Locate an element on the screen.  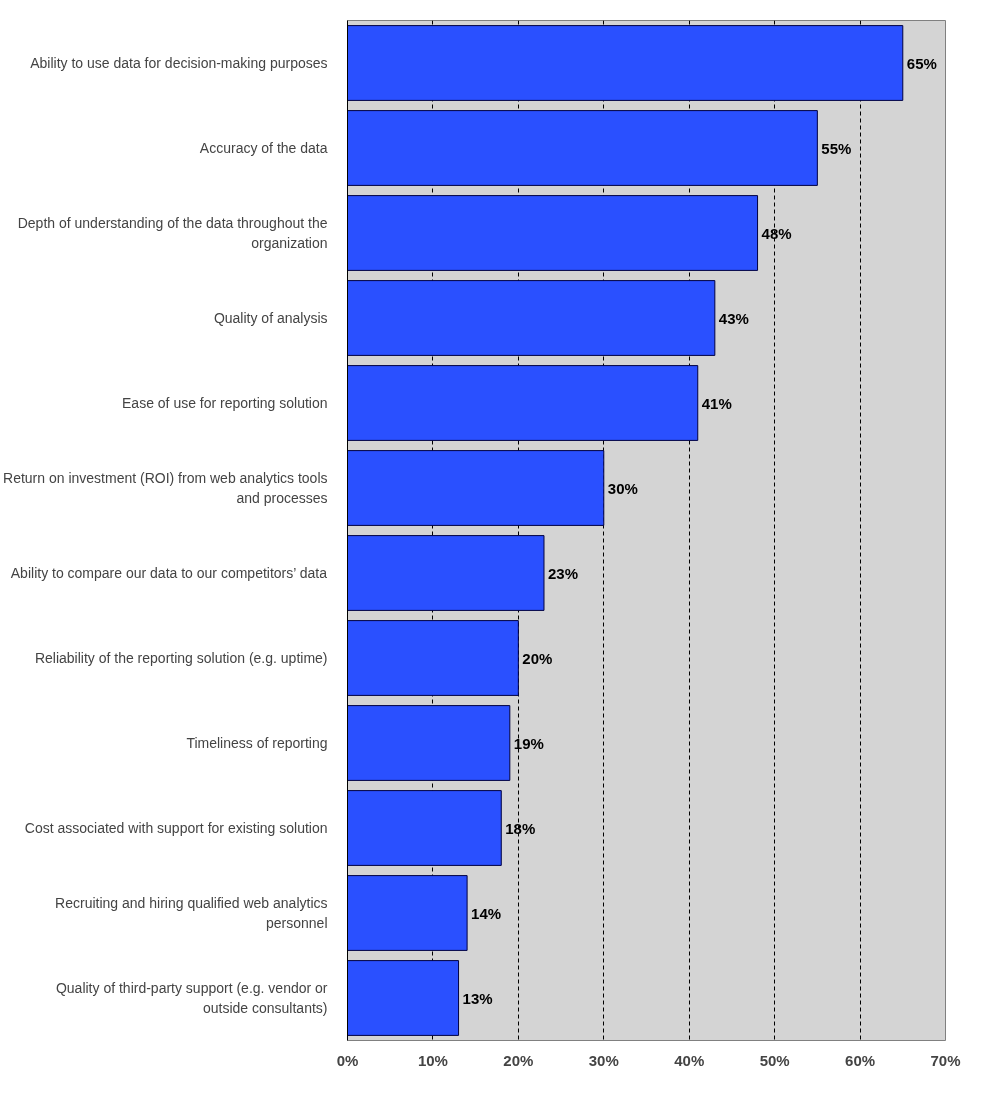
y-tick-label: Ease of use for reporting solution is located at coordinates (225, 403).